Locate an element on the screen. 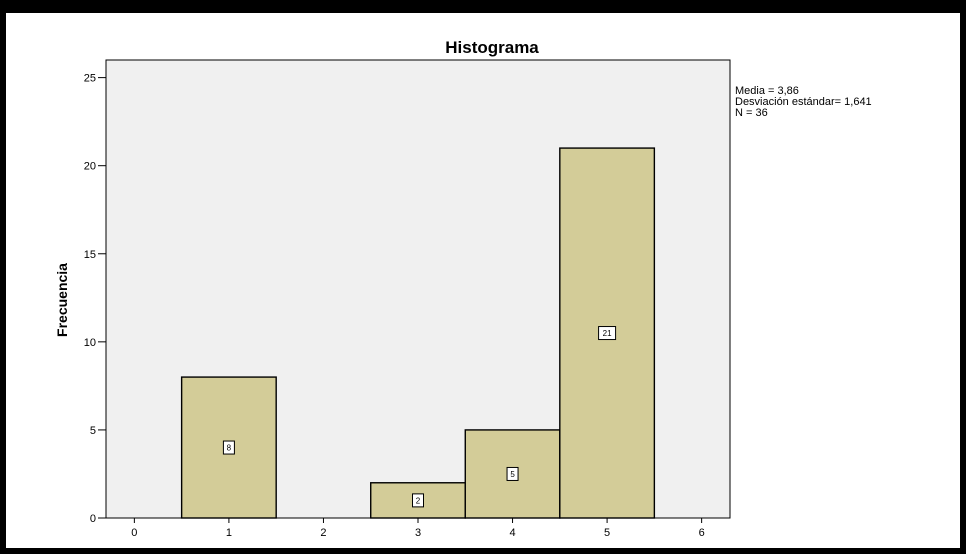  bar-data-label: 2 is located at coordinates (418, 500).